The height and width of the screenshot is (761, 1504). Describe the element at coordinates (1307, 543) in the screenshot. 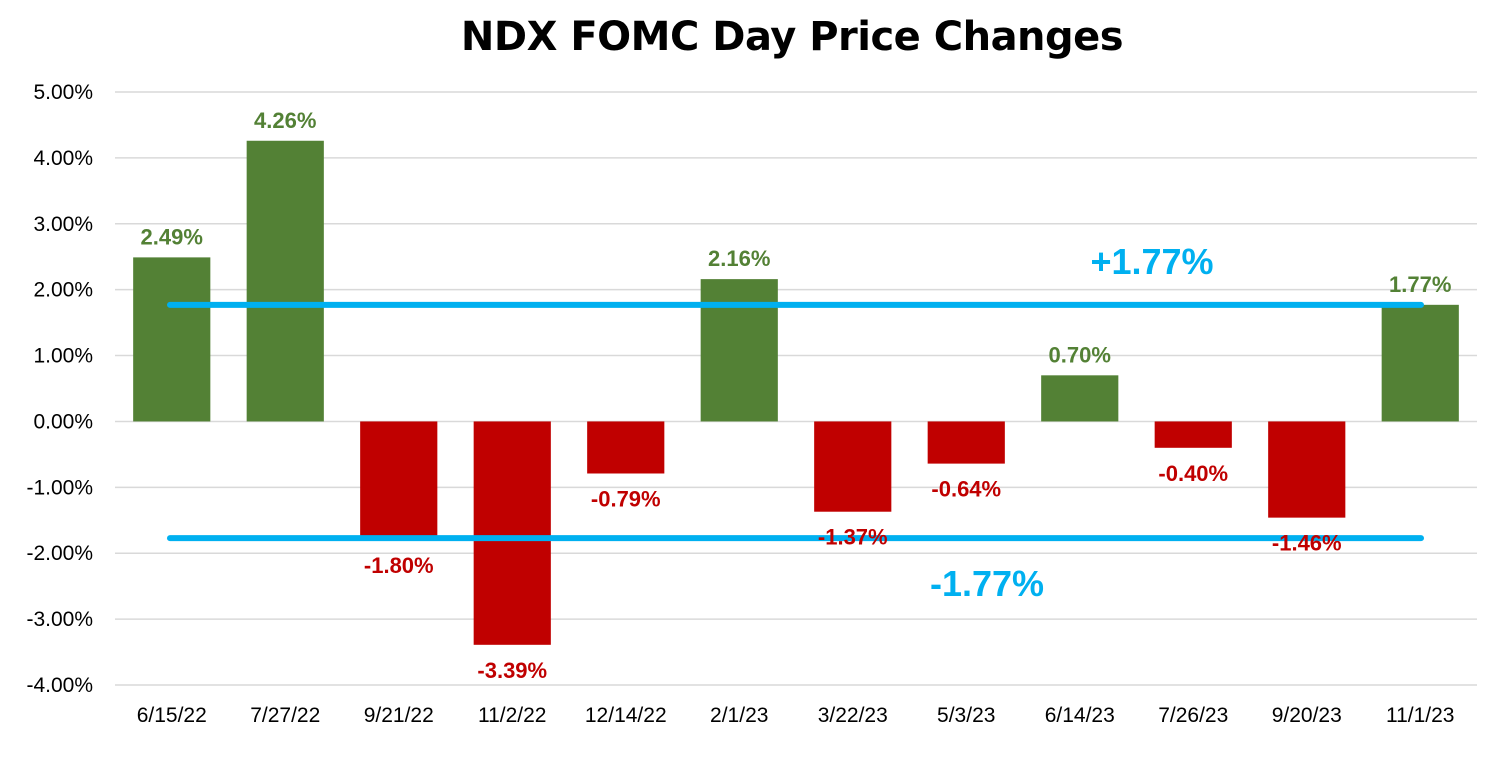

I see `data-label: -1.46%` at that location.